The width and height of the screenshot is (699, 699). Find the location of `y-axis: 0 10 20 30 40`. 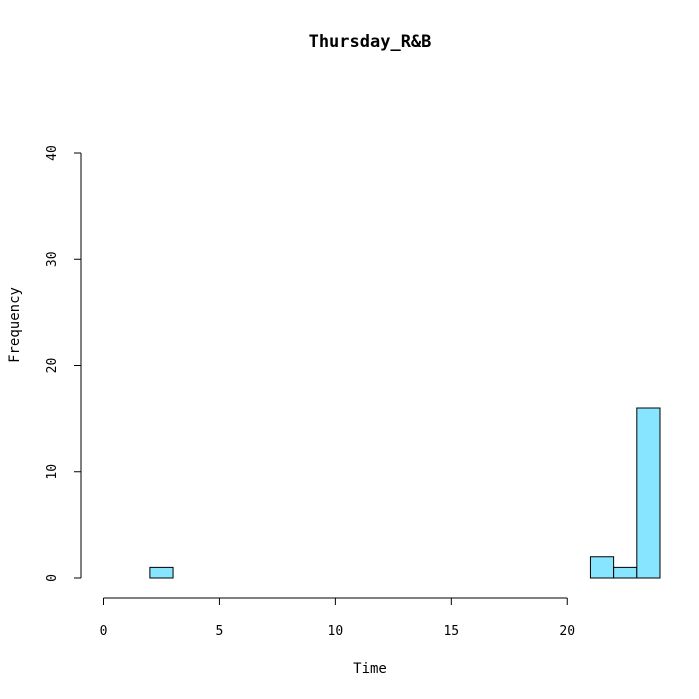

y-axis: 0 10 20 30 40 is located at coordinates (63, 363).